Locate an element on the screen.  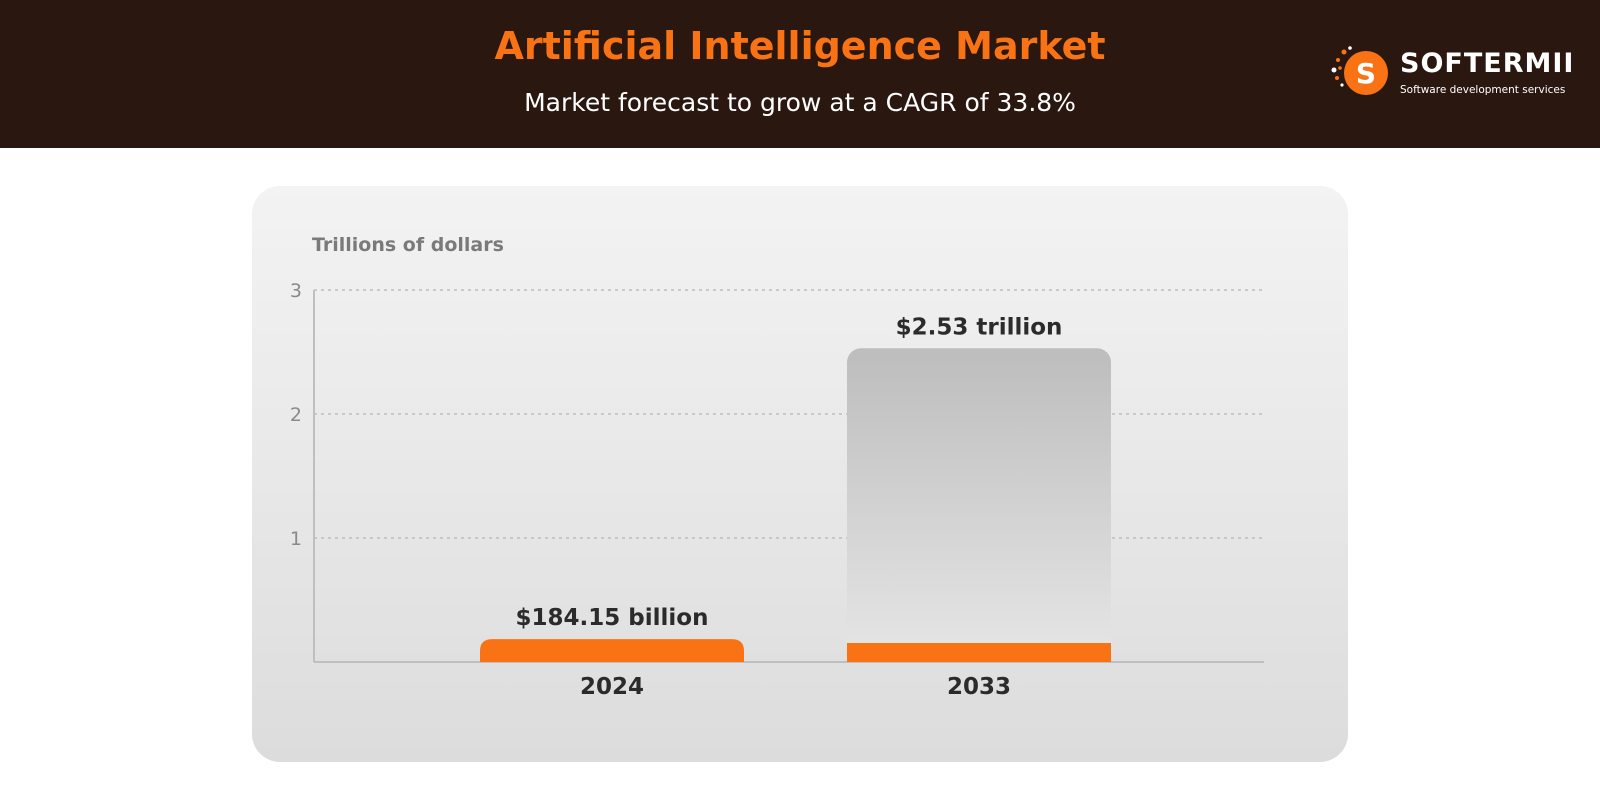
data-label-2033: $2.53 trillion is located at coordinates (979, 327).